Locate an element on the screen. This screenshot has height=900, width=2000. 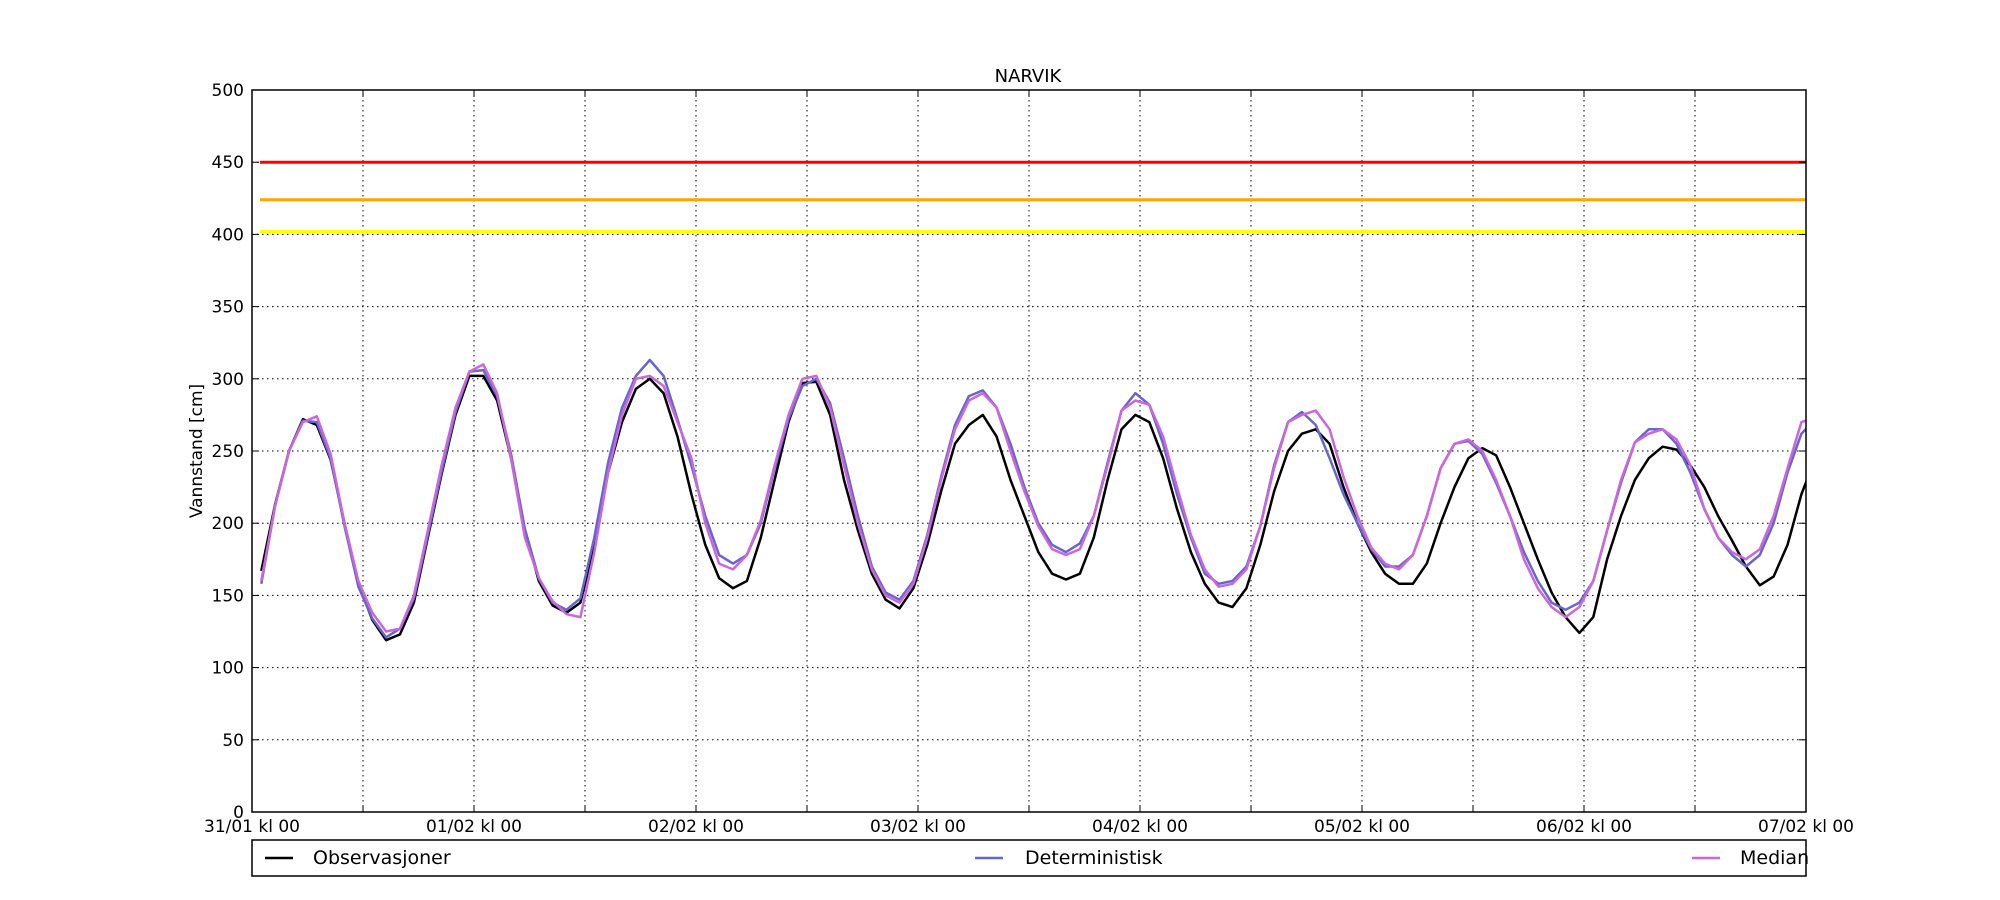
legend-frame is located at coordinates (1029, 858).